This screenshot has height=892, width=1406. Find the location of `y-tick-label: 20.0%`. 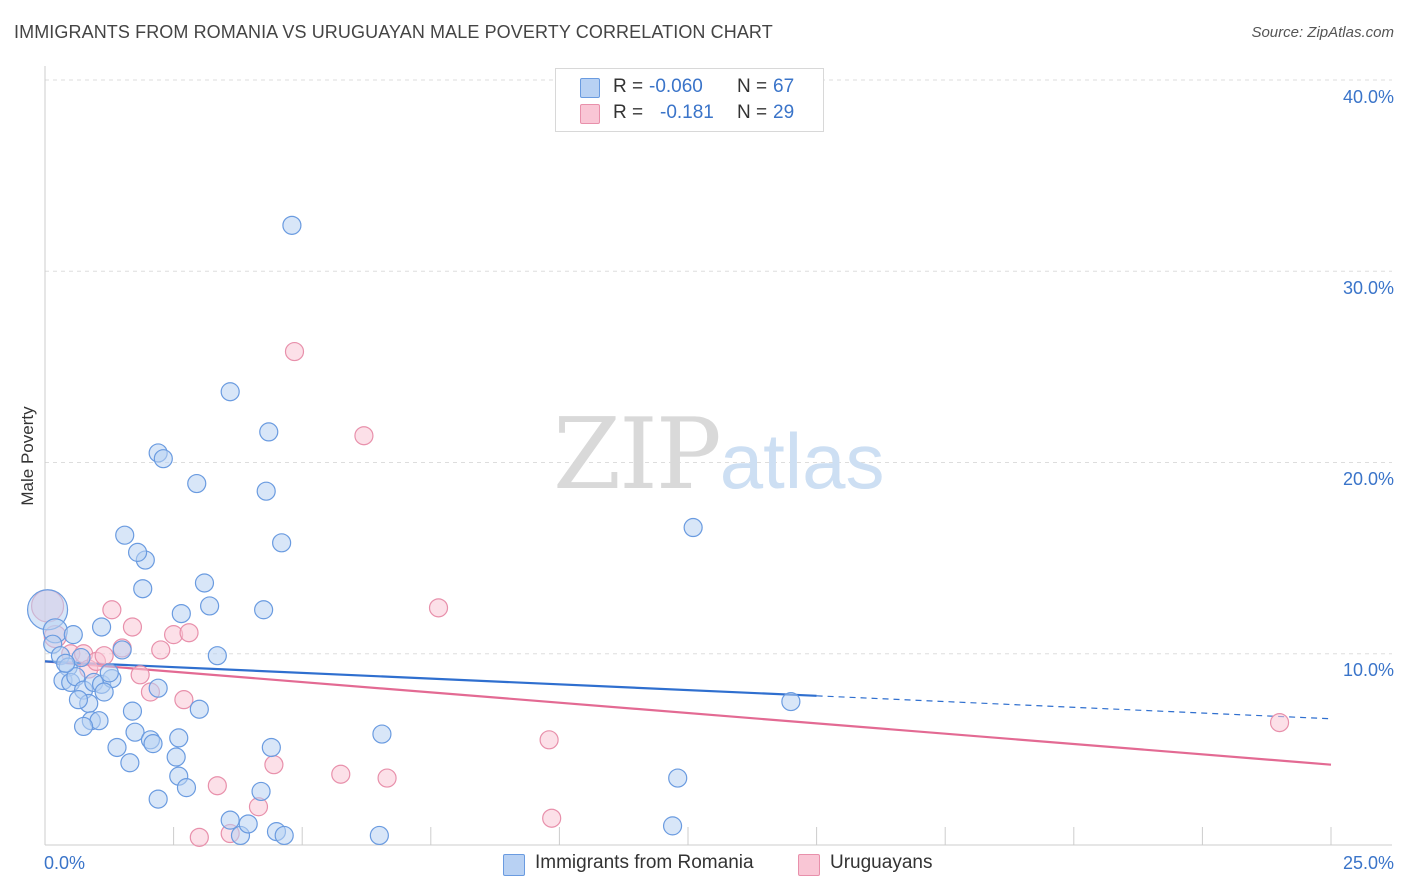

y-tick-label: 20.0% is located at coordinates (1368, 479).